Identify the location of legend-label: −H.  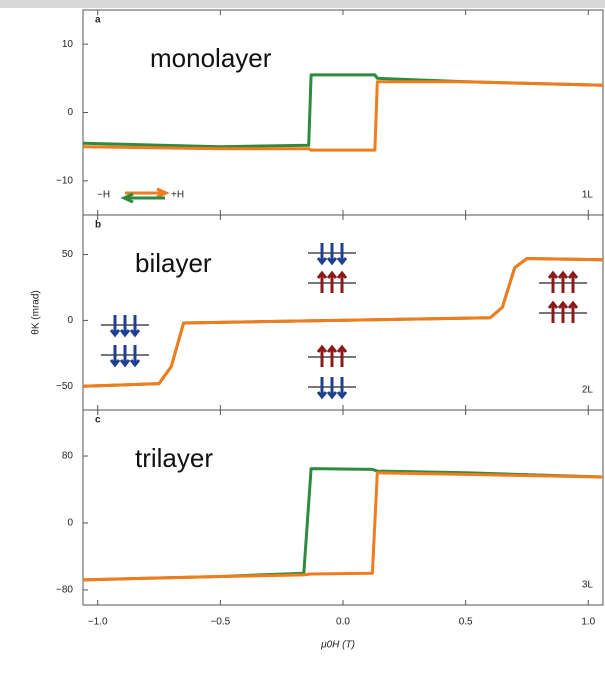
(103, 195).